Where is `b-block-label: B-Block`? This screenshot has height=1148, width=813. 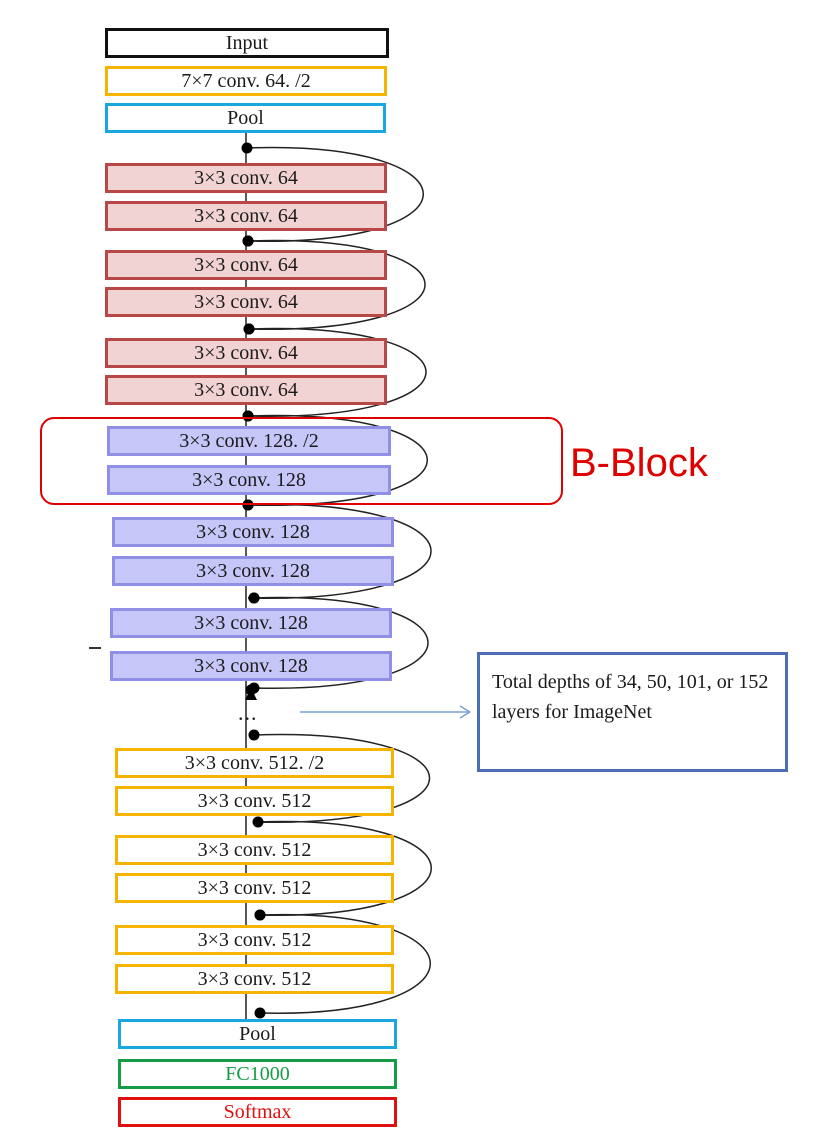
b-block-label: B-Block is located at coordinates (639, 463).